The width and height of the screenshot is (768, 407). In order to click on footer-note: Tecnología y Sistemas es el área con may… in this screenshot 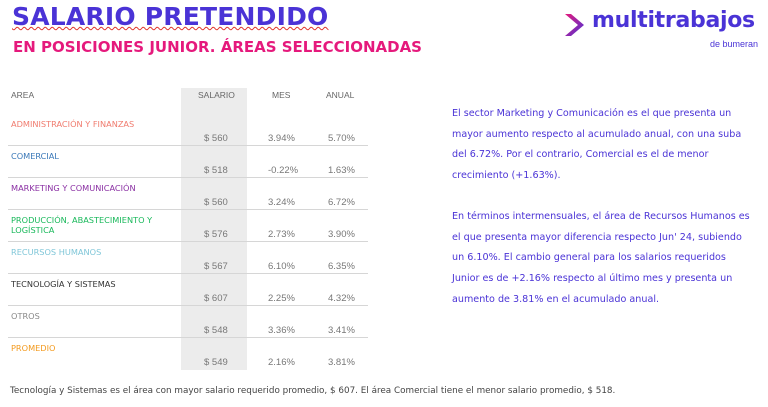, I will do `click(313, 391)`.